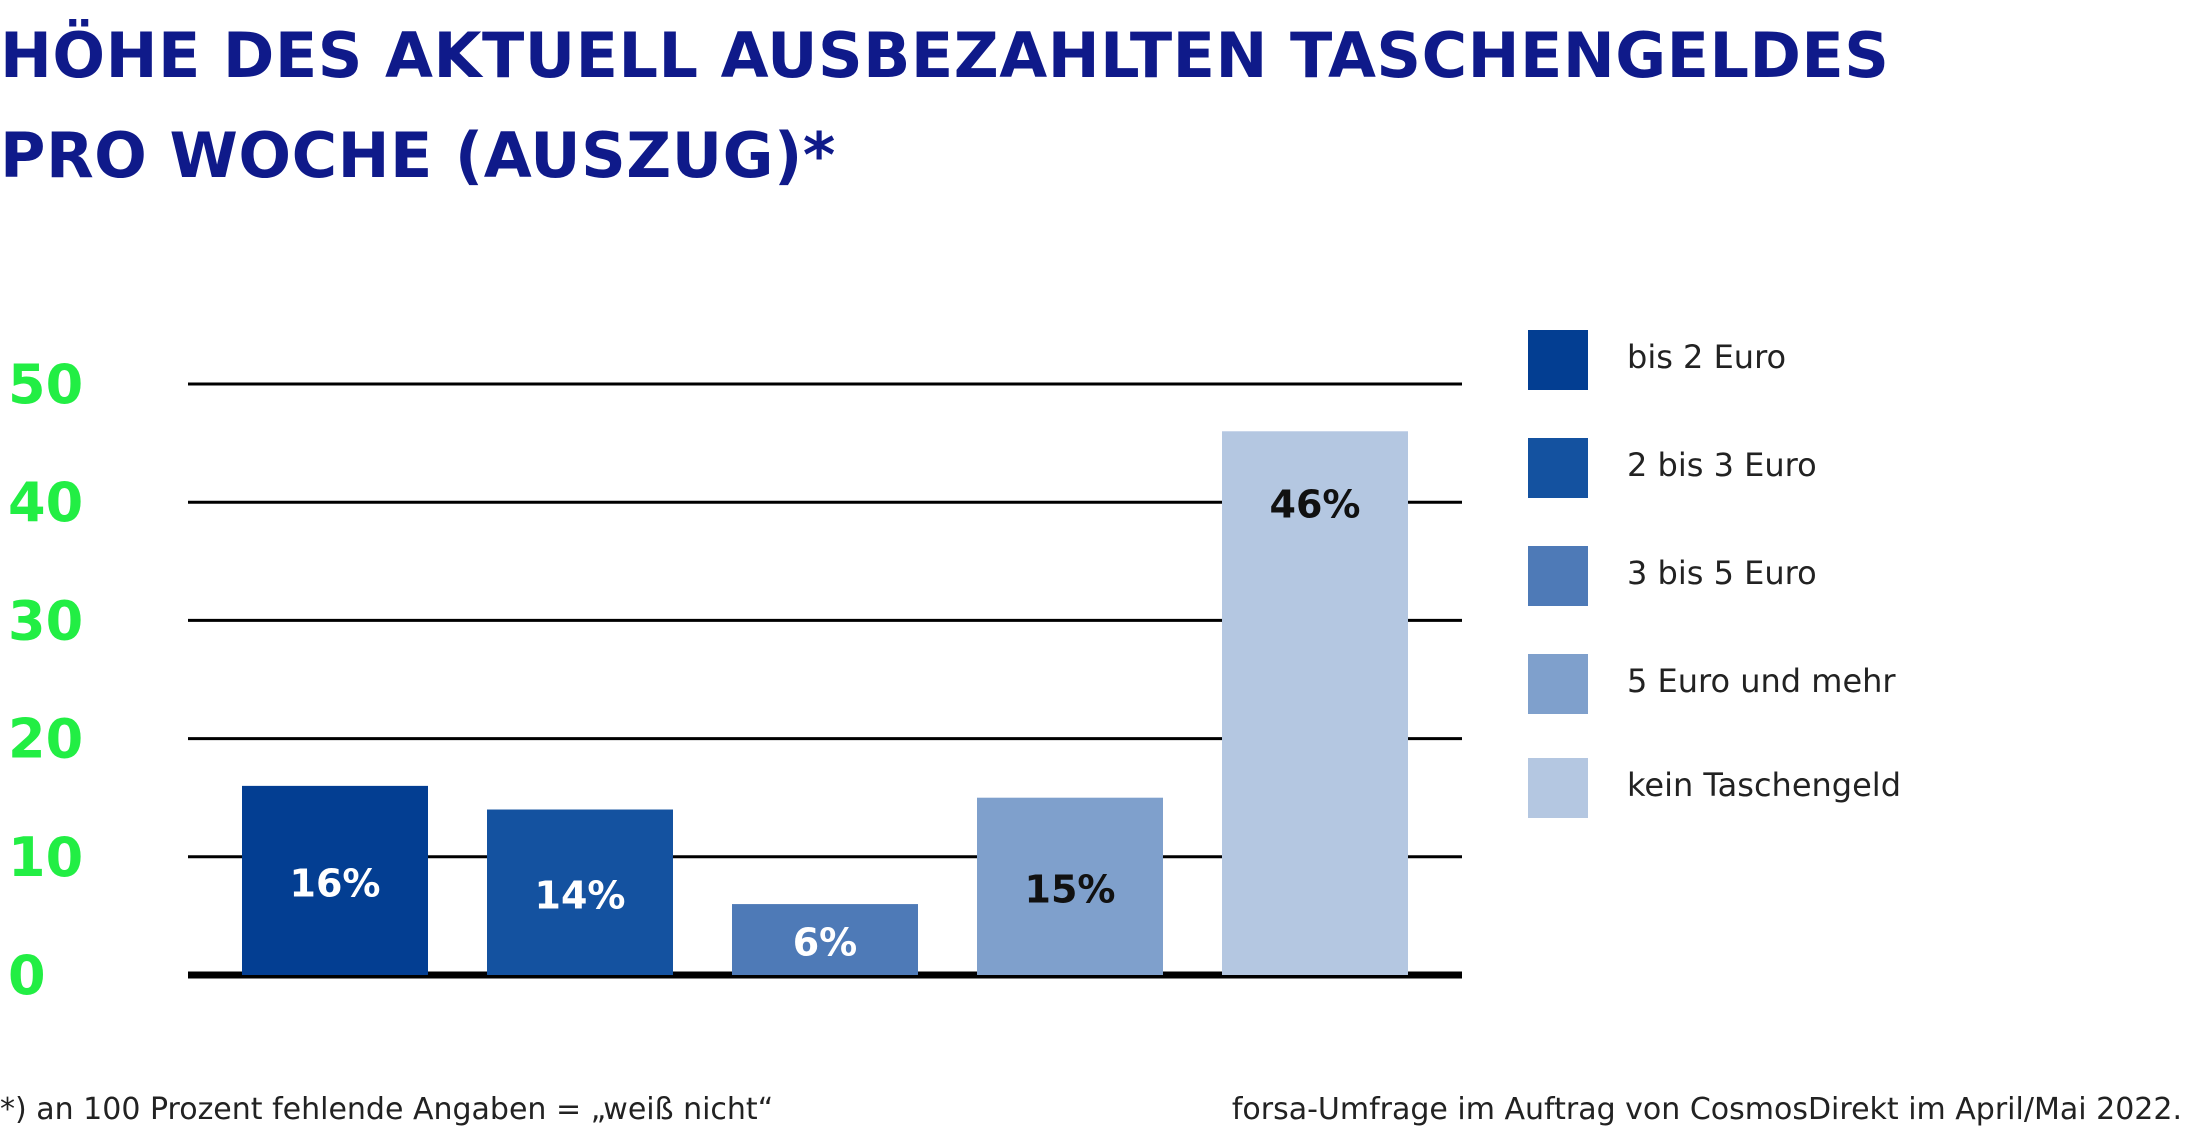  What do you see at coordinates (45, 384) in the screenshot?
I see `y-tick-label: 50` at bounding box center [45, 384].